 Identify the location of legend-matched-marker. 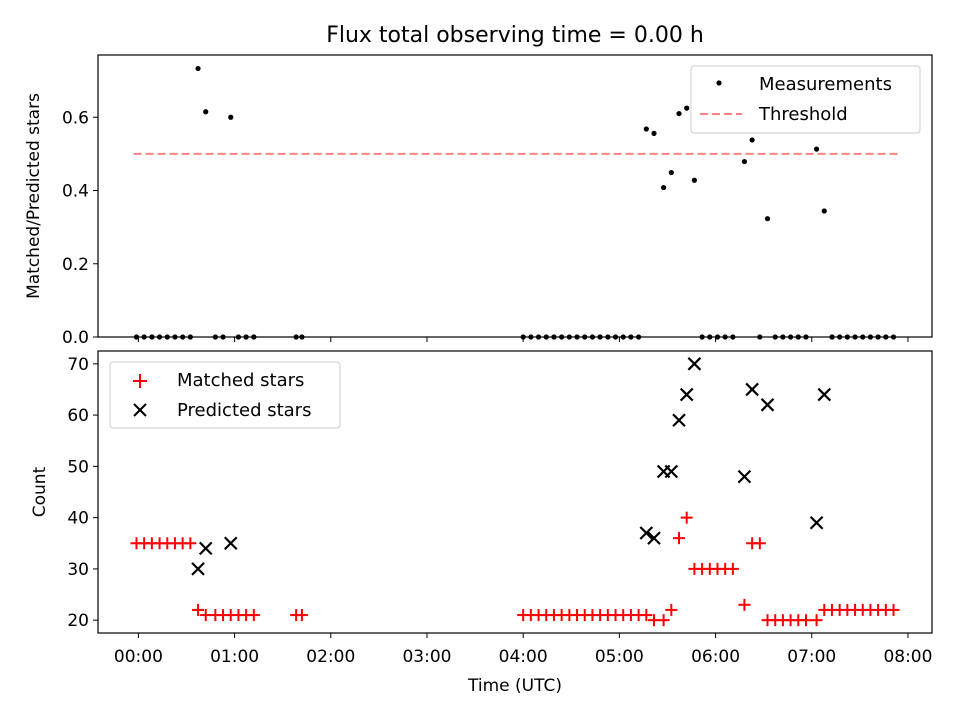
(140, 381).